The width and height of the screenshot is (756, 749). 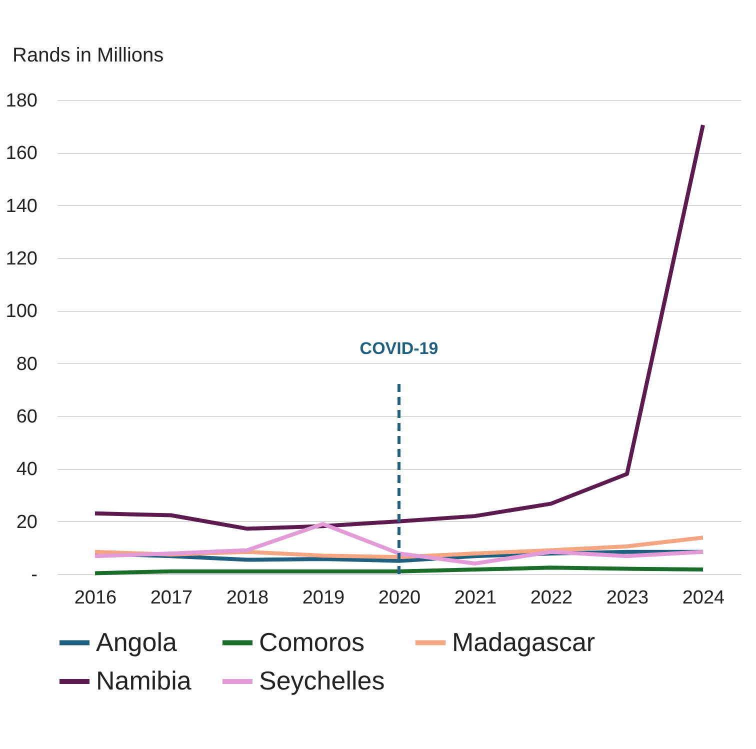 I want to click on y-tick-label: 20, so click(x=27, y=522).